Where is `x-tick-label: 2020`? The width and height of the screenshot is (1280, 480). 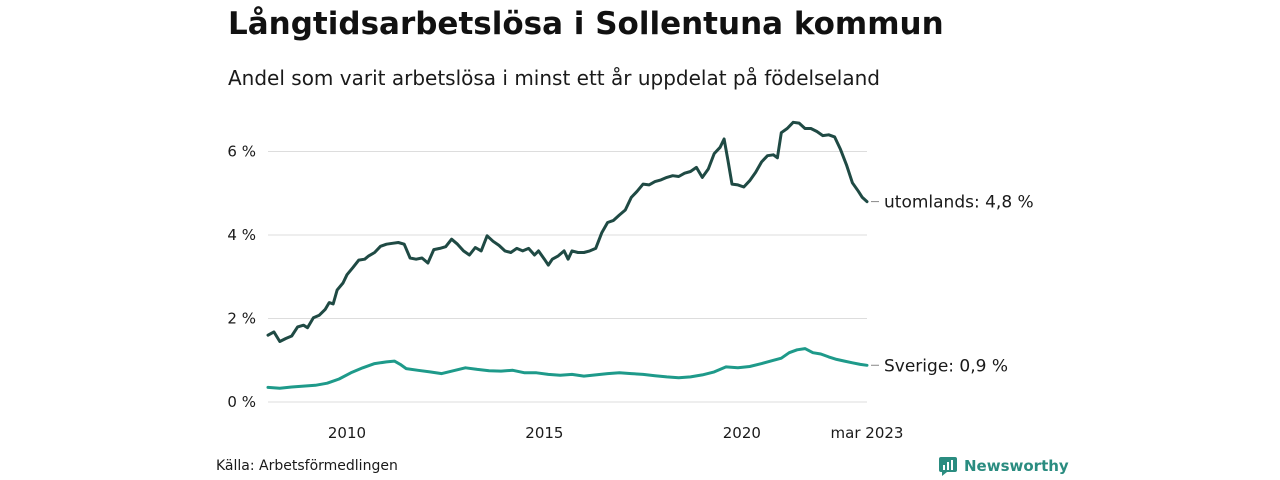
x-tick-label: 2020 is located at coordinates (742, 433).